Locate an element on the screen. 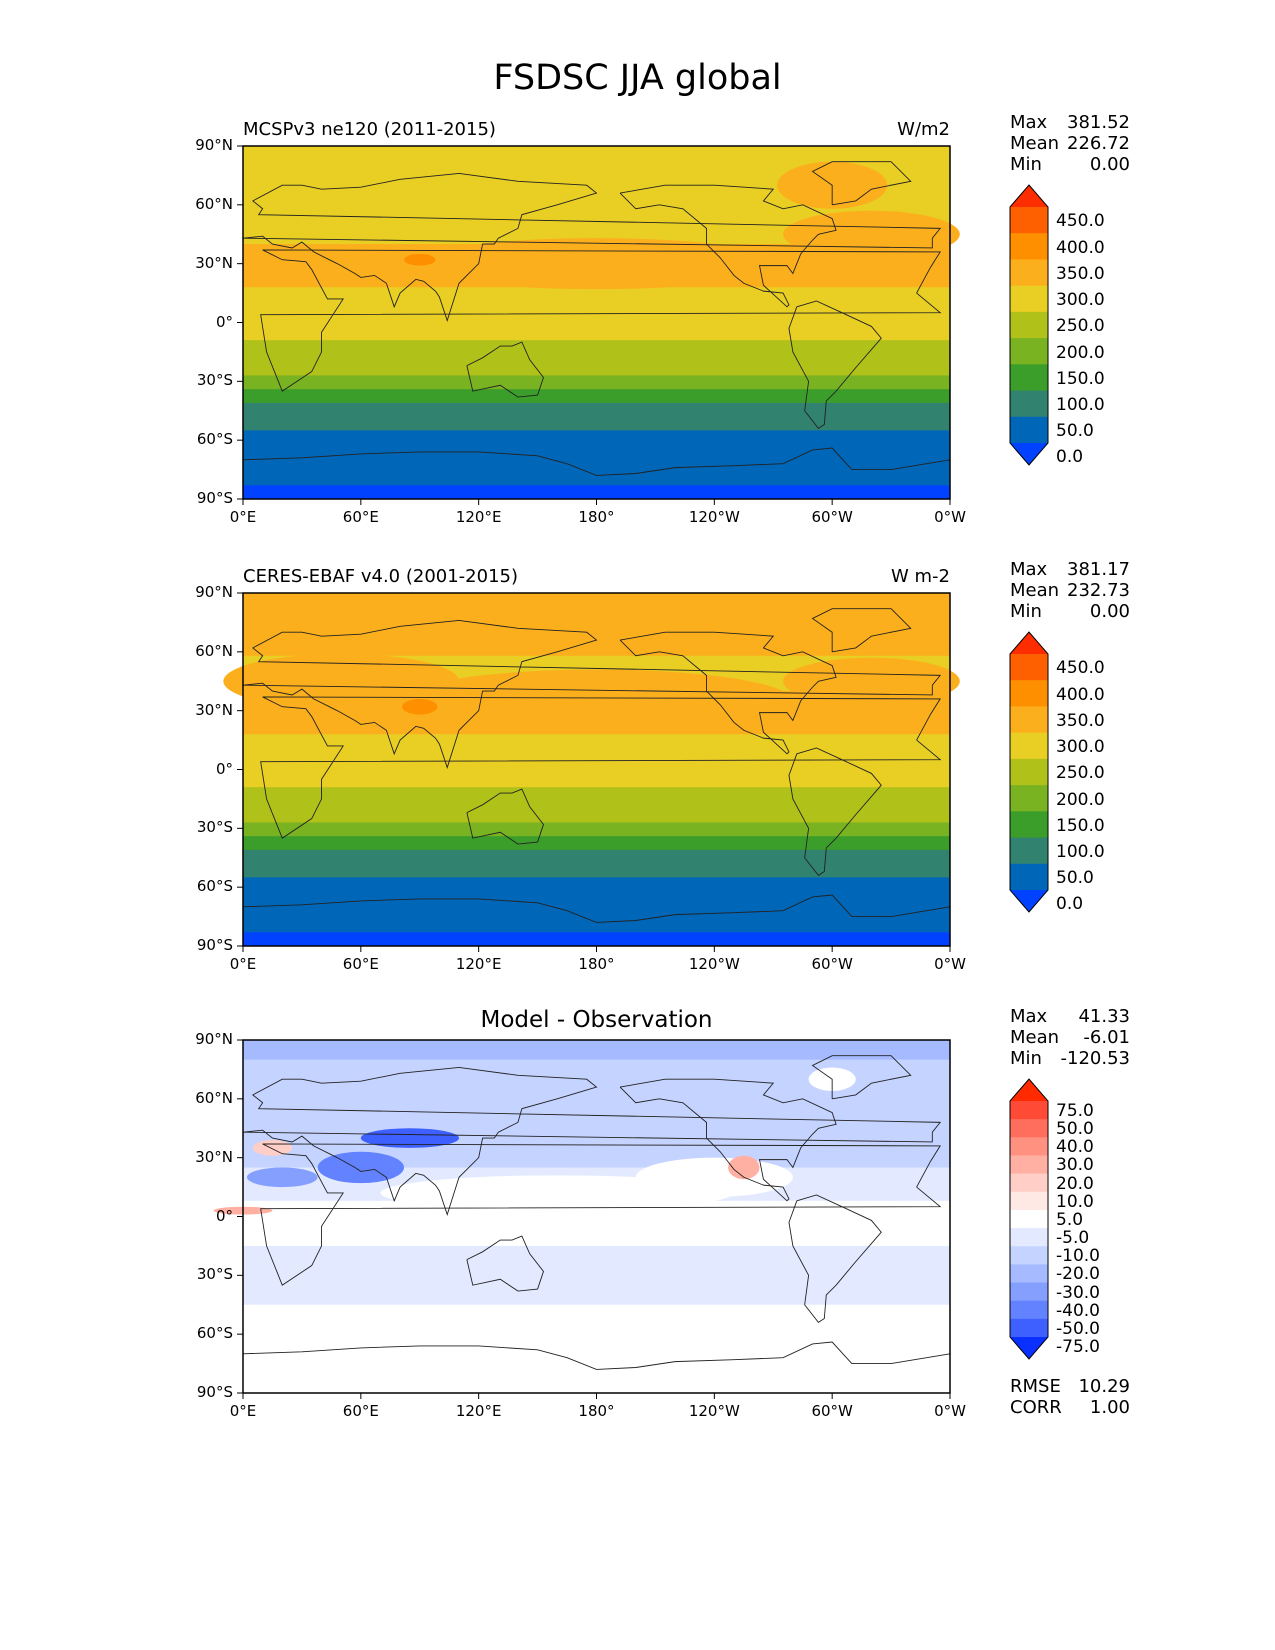 Image resolution: width=1275 pixels, height=1650 pixels. colorbar-label: -10.0 is located at coordinates (1078, 1256).